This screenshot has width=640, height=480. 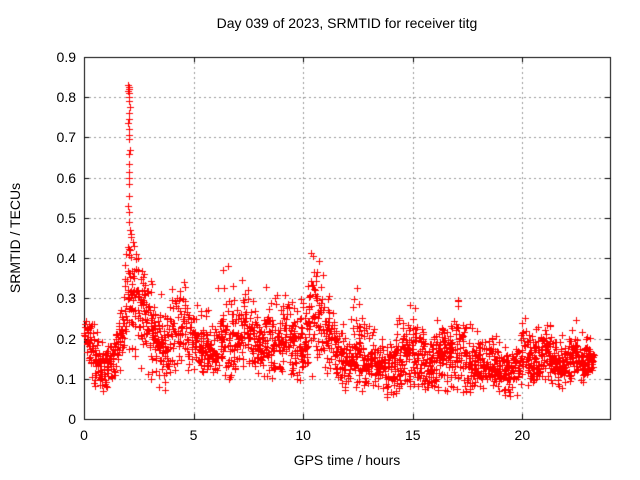 I want to click on y-tick-label: 0.6, so click(x=66, y=177).